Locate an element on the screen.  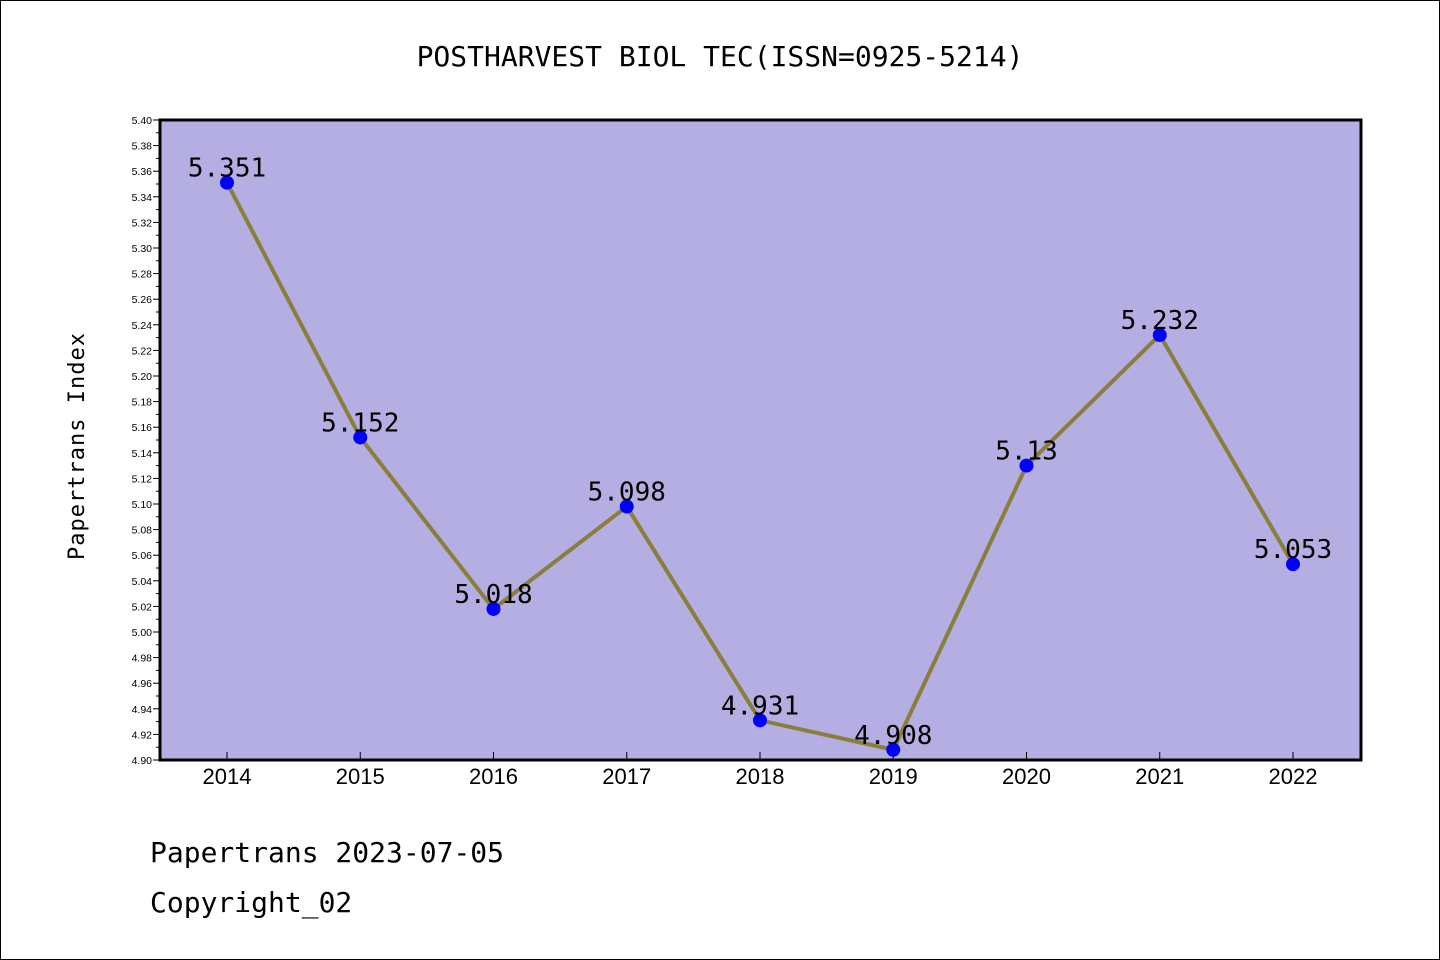
y-tick-label: 5.06 is located at coordinates (142, 556).